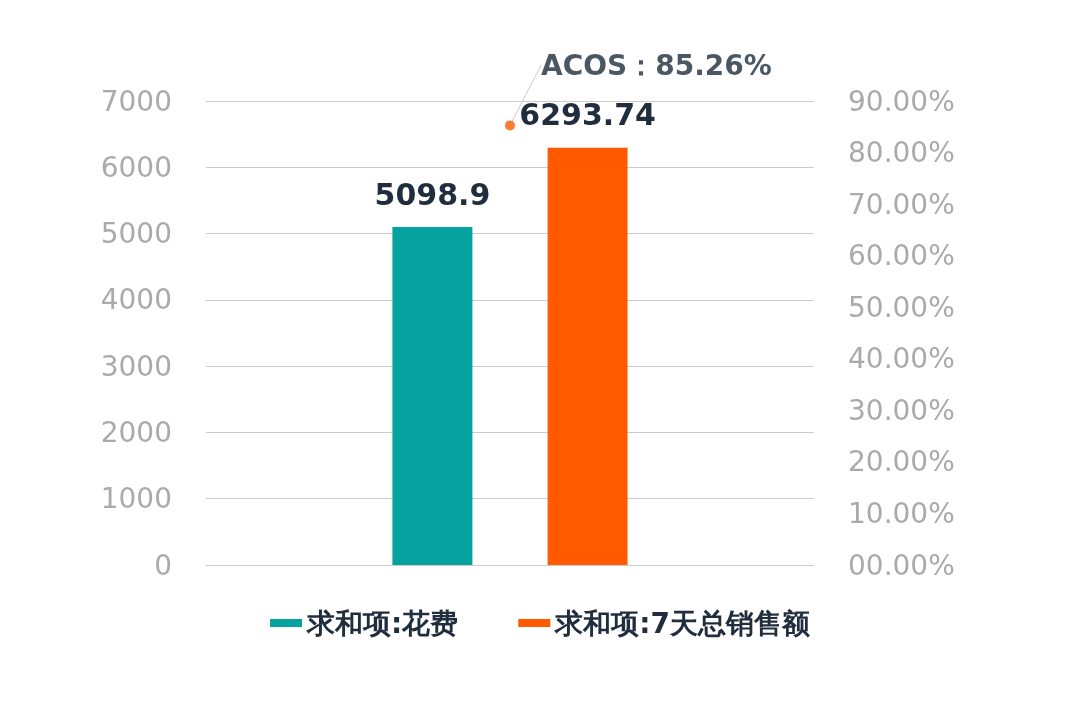  I want to click on y2-tick-label: 50.00%, so click(901, 307).